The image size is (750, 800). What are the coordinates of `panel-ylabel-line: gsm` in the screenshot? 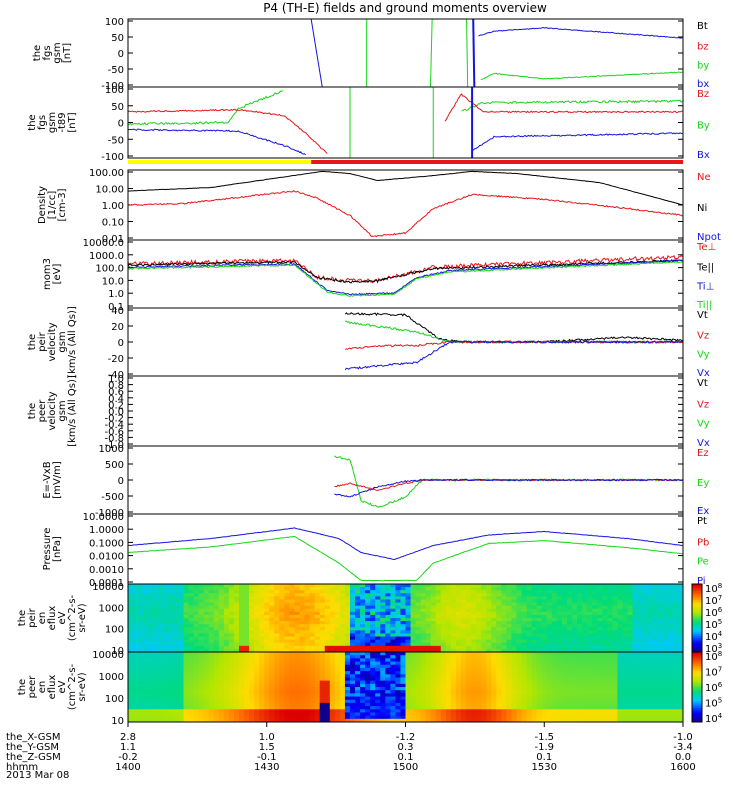 It's located at (52, 122).